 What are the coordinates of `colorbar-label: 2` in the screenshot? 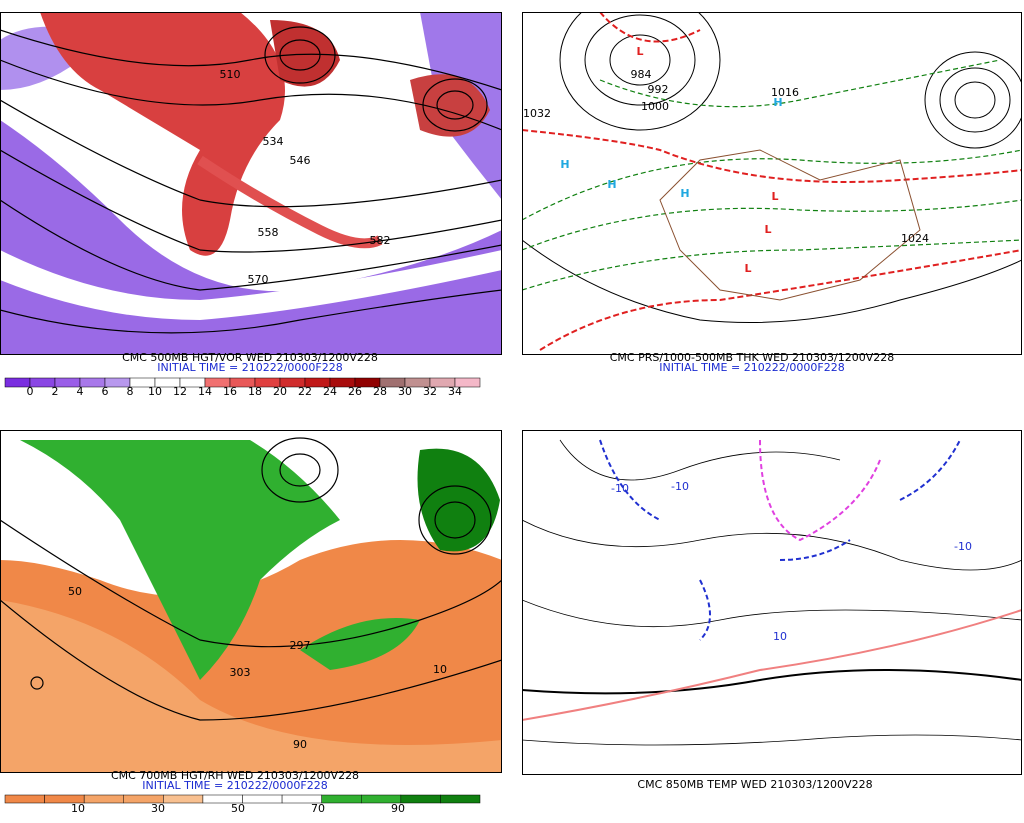 It's located at (55, 391).